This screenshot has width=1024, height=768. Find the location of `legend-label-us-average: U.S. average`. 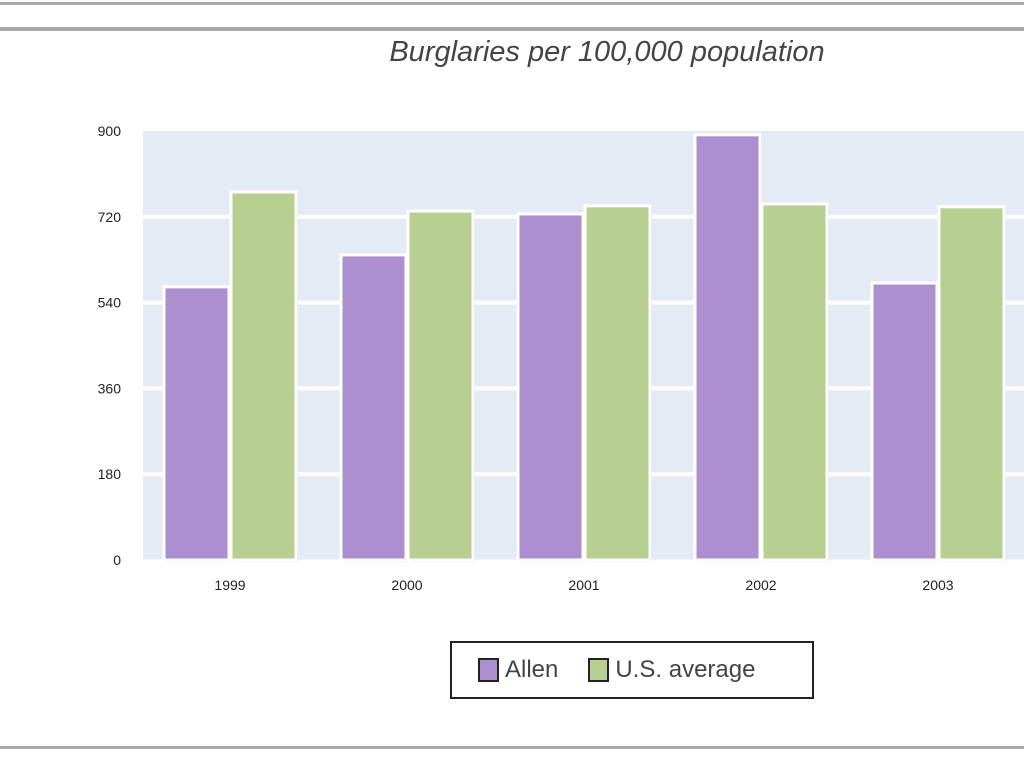

legend-label-us-average: U.S. average is located at coordinates (685, 669).